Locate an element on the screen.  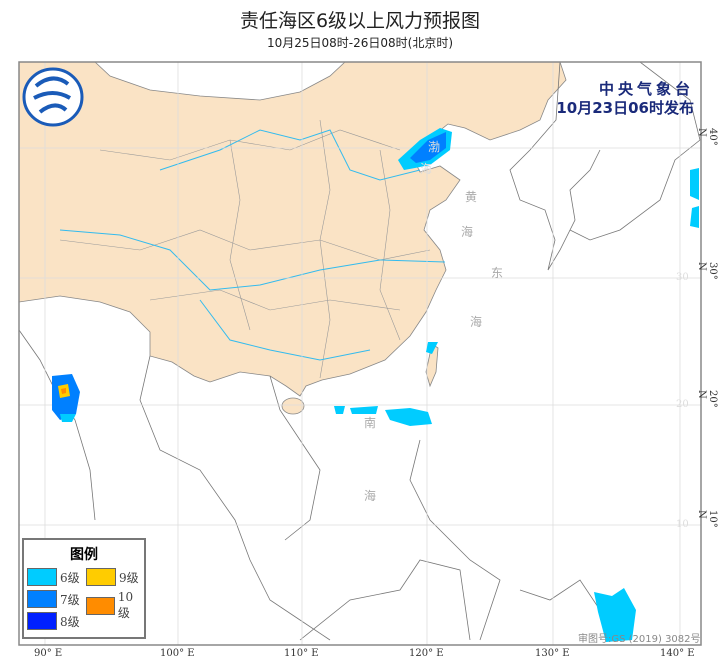
map-subtitle: 10月25日08时-26日08时(北京时) is located at coordinates (360, 43).